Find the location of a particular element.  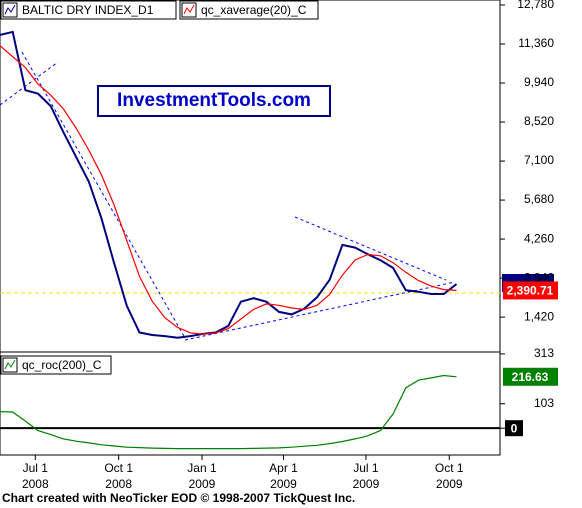

y-tick-label: 313 is located at coordinates (544, 353).